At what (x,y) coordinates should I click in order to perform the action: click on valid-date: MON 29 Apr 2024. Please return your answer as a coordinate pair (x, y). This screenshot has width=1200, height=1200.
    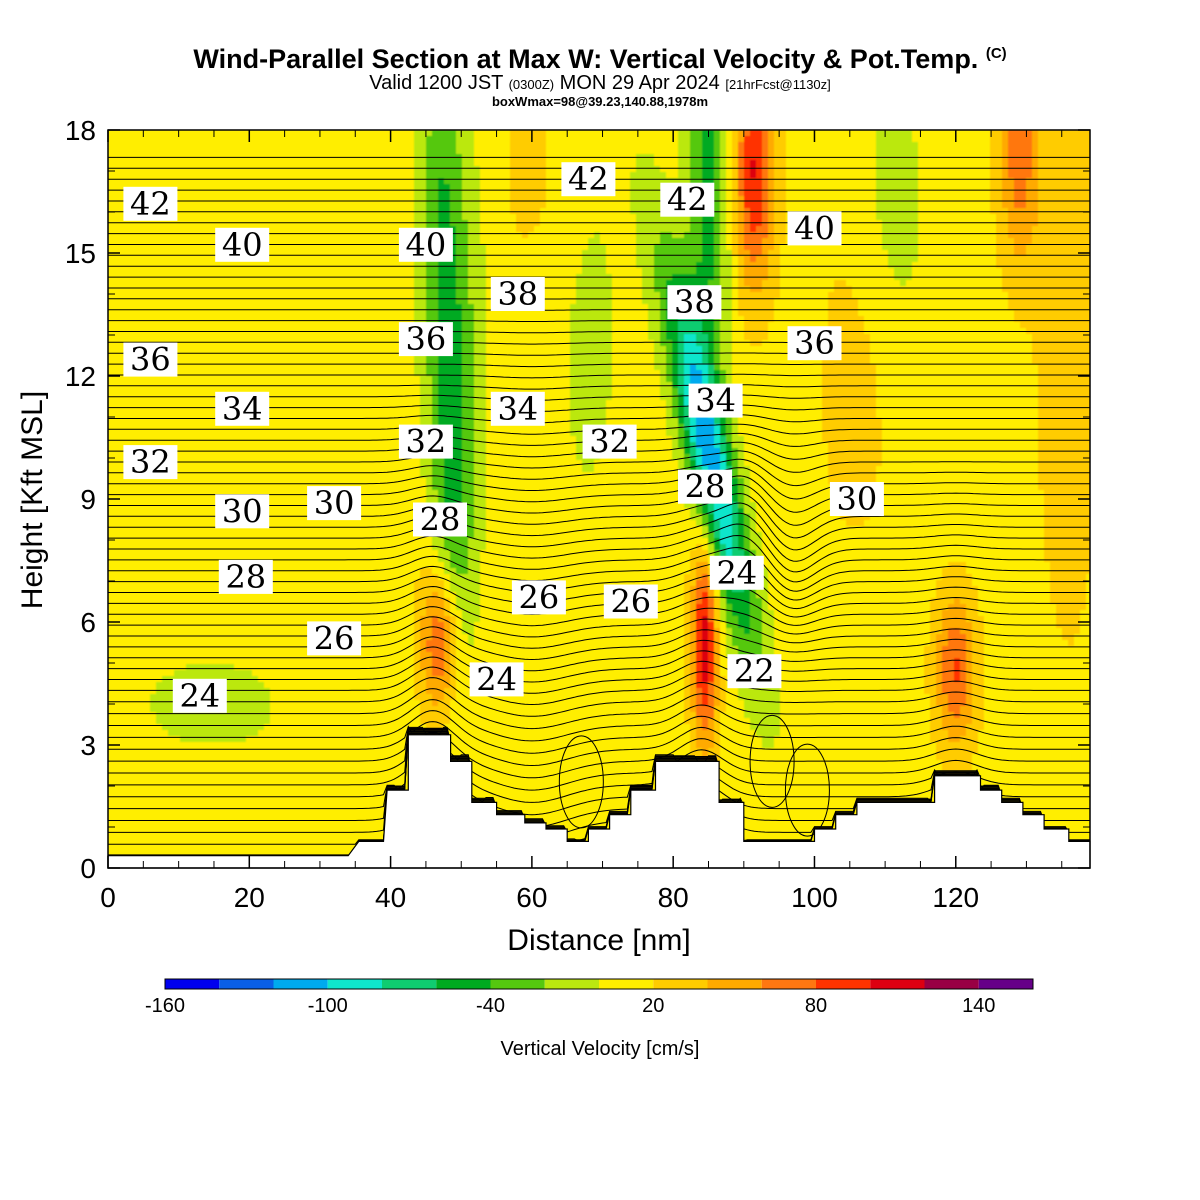
    Looking at the image, I should click on (640, 83).